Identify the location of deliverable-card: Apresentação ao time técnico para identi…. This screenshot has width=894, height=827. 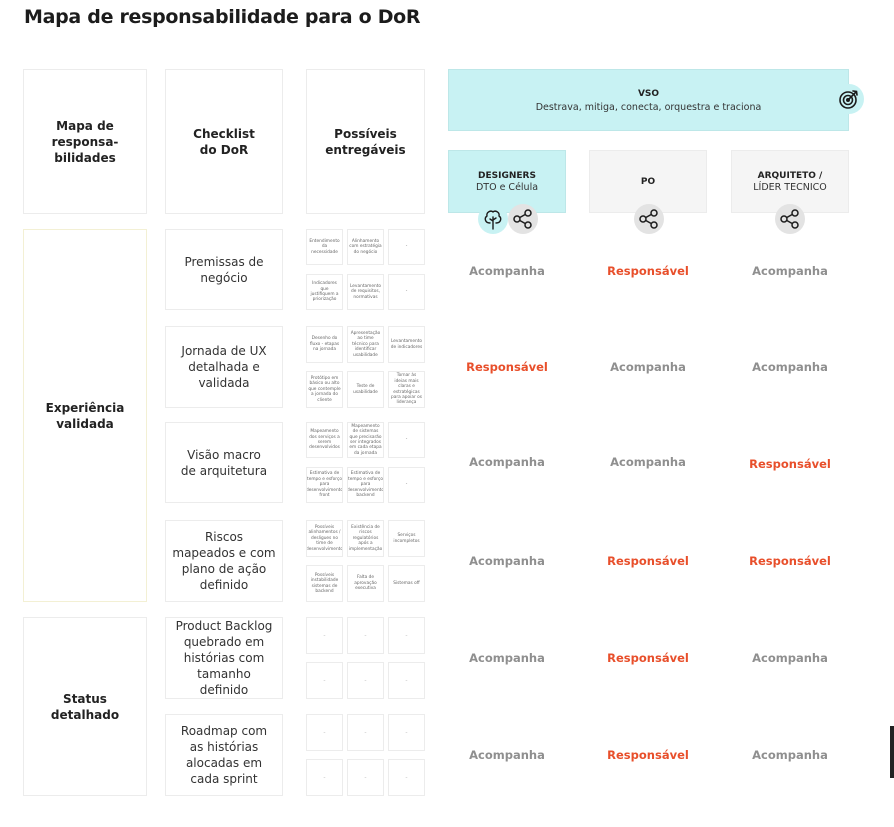
(365, 344).